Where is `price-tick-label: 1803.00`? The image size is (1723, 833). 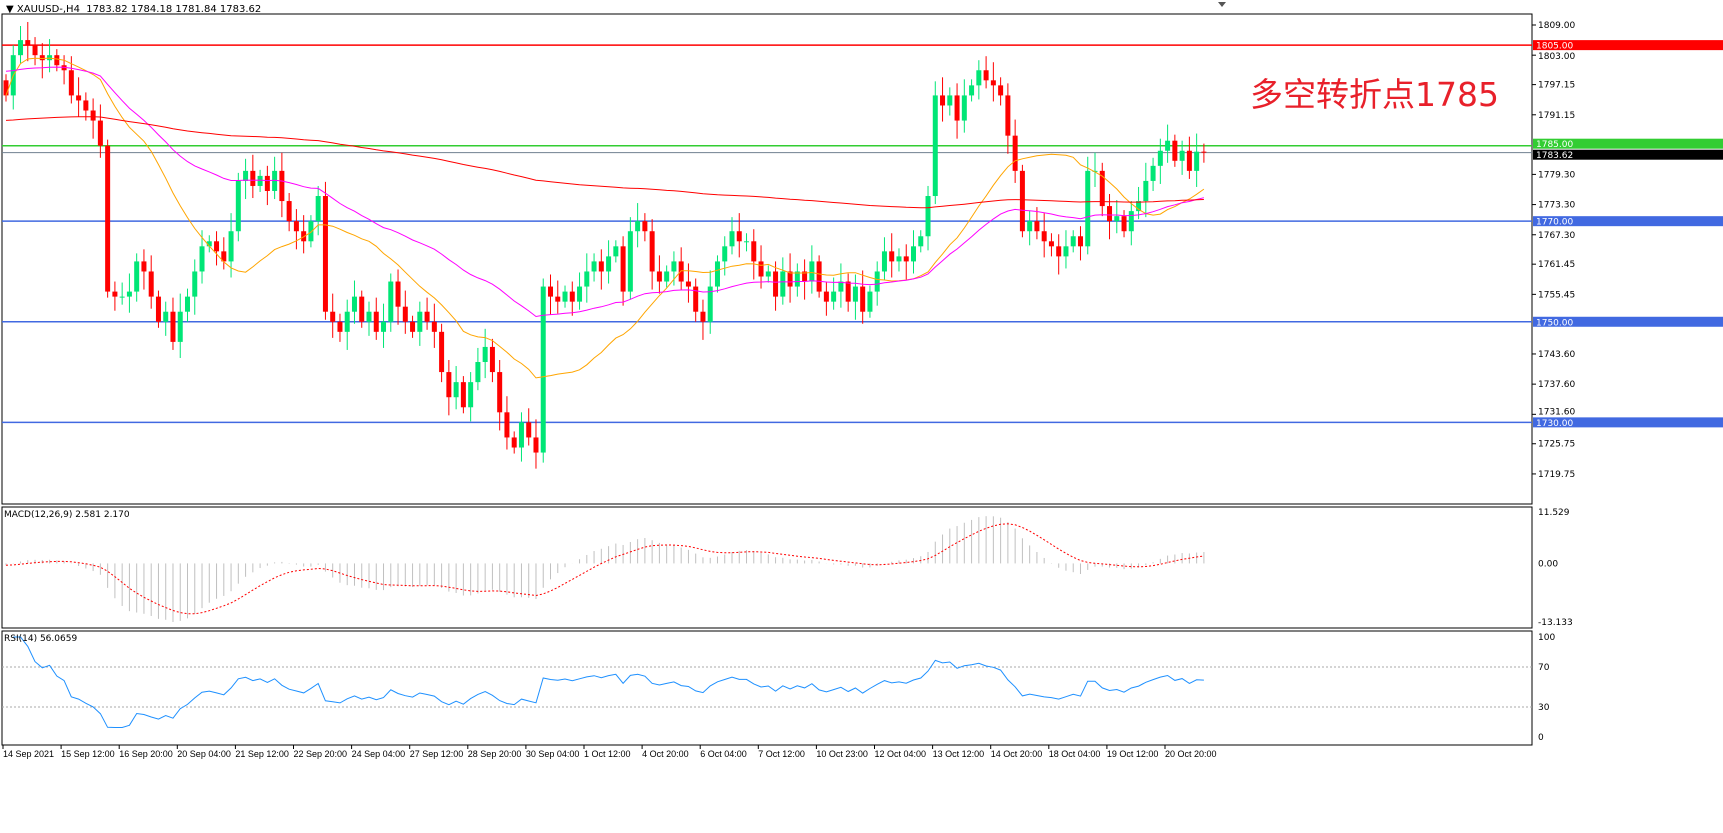 price-tick-label: 1803.00 is located at coordinates (1556, 57).